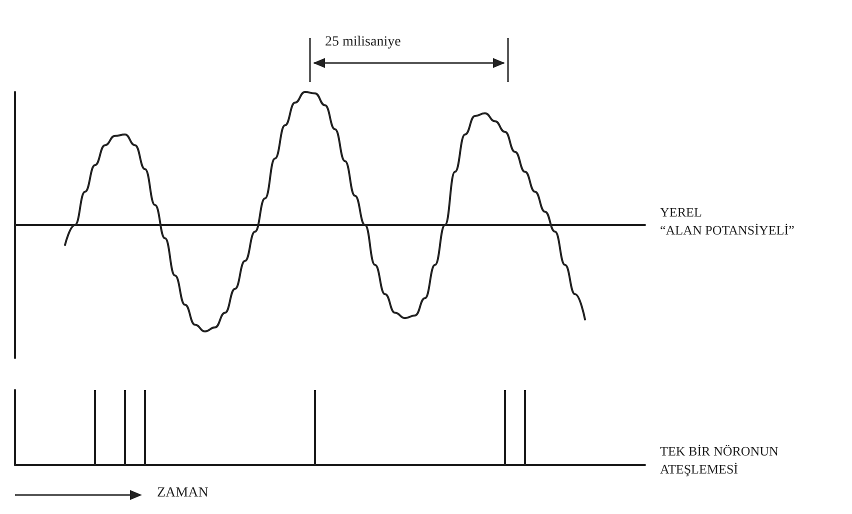  Describe the element at coordinates (363, 42) in the screenshot. I see `text: 25 milisaniye` at that location.